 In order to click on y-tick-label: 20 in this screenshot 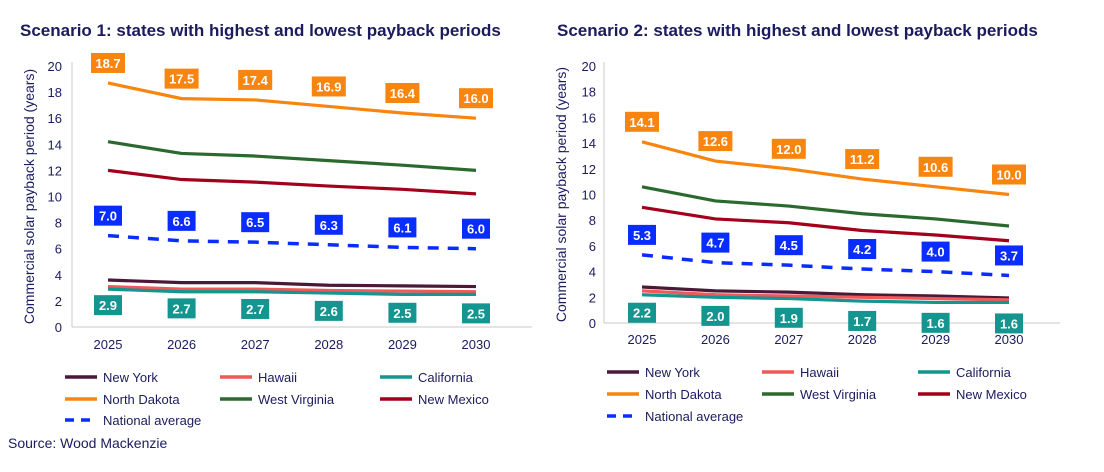, I will do `click(55, 66)`.